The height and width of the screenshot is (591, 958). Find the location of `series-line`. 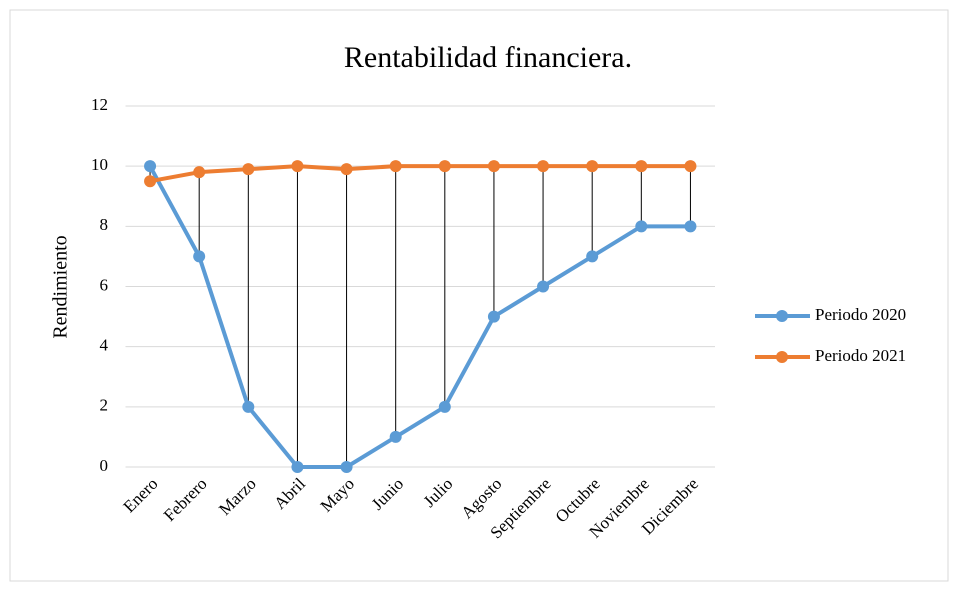

series-line is located at coordinates (420, 174).